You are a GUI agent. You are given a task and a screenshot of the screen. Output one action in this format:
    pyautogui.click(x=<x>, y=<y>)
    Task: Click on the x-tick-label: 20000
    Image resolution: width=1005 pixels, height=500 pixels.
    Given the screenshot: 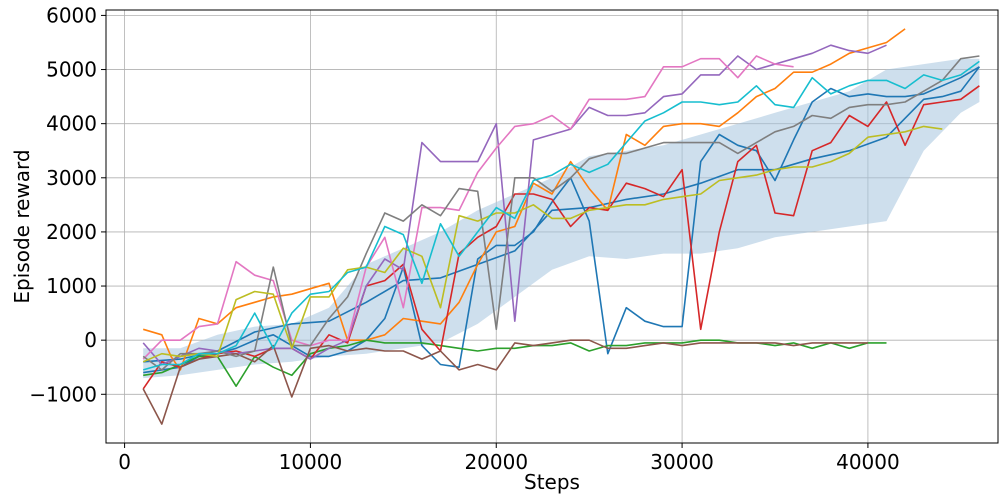 What is the action you would take?
    pyautogui.click(x=496, y=462)
    